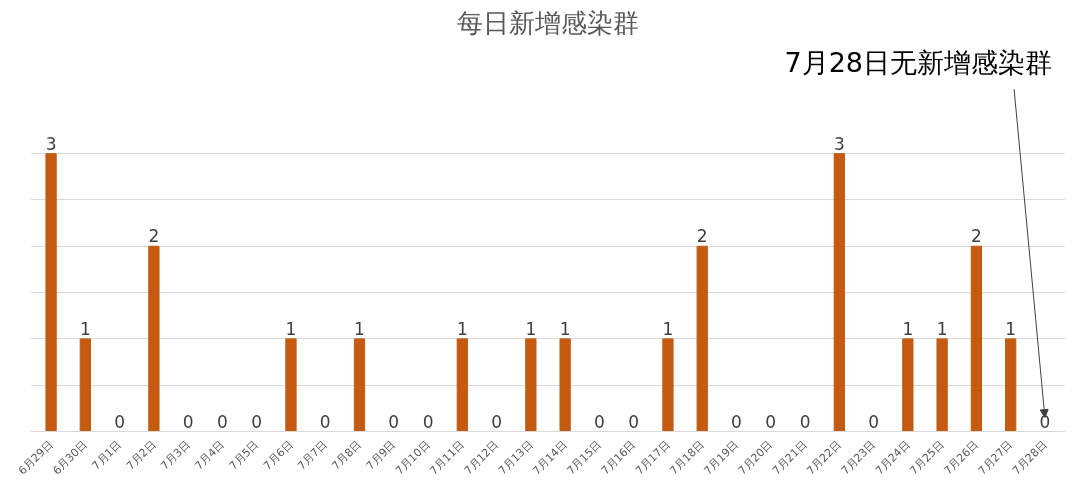 The image size is (1080, 501). Describe the element at coordinates (175, 455) in the screenshot. I see `x-tick-label: 7月3日` at that location.